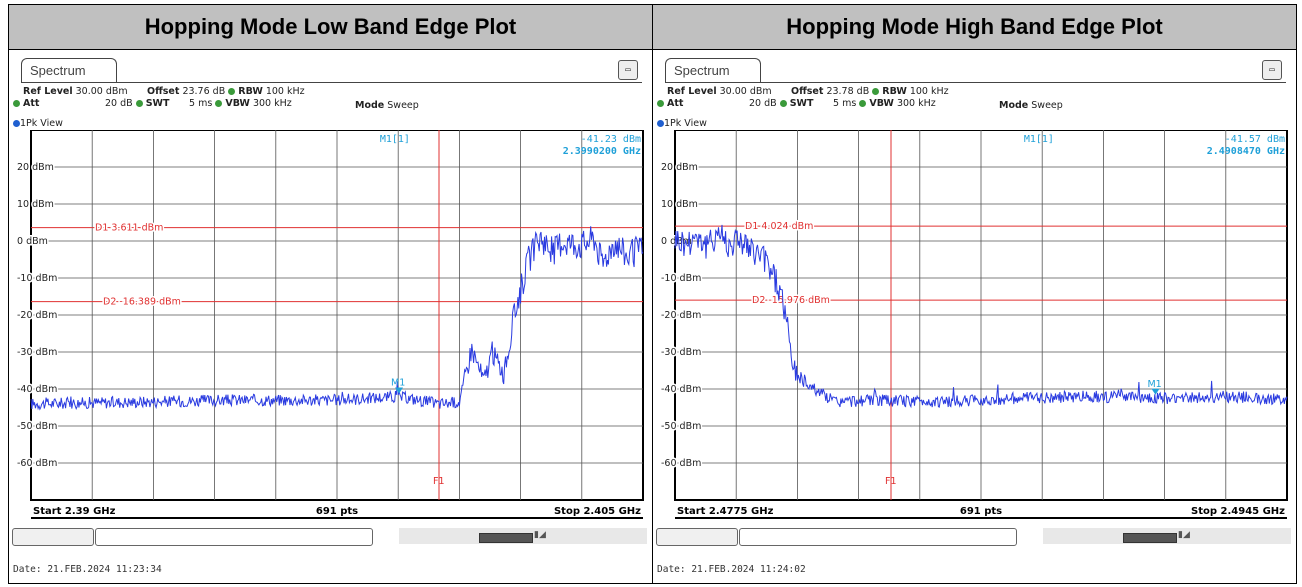 This screenshot has width=1302, height=587. What do you see at coordinates (974, 27) in the screenshot?
I see `plot-title-high: Hopping Mode High Band Edge Plot` at bounding box center [974, 27].